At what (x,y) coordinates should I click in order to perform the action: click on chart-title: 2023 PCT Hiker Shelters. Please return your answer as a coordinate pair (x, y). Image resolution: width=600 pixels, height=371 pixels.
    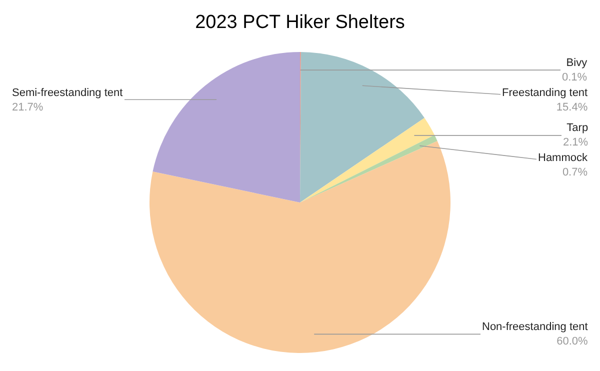
    Looking at the image, I should click on (300, 23).